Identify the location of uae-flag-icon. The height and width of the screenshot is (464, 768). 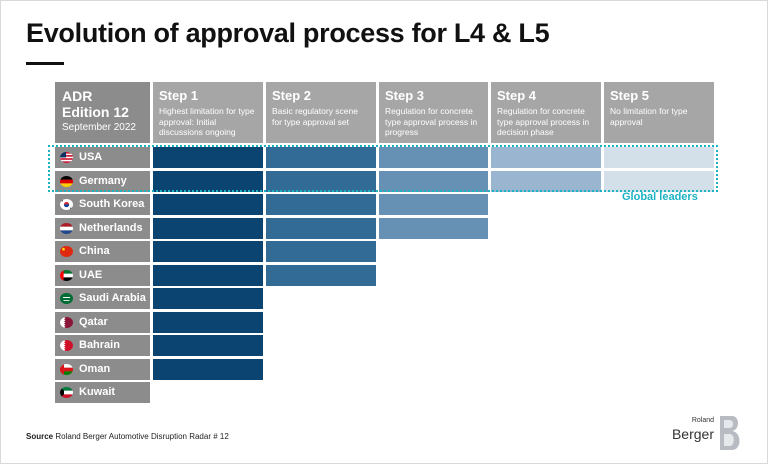
(66, 275).